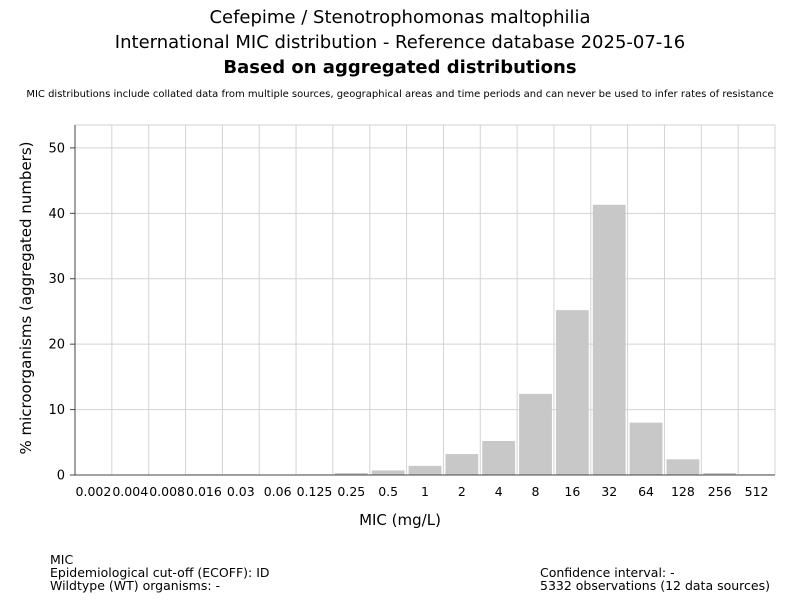 This screenshot has width=800, height=600. Describe the element at coordinates (400, 520) in the screenshot. I see `x-axis-label: MIC (mg/L)` at that location.